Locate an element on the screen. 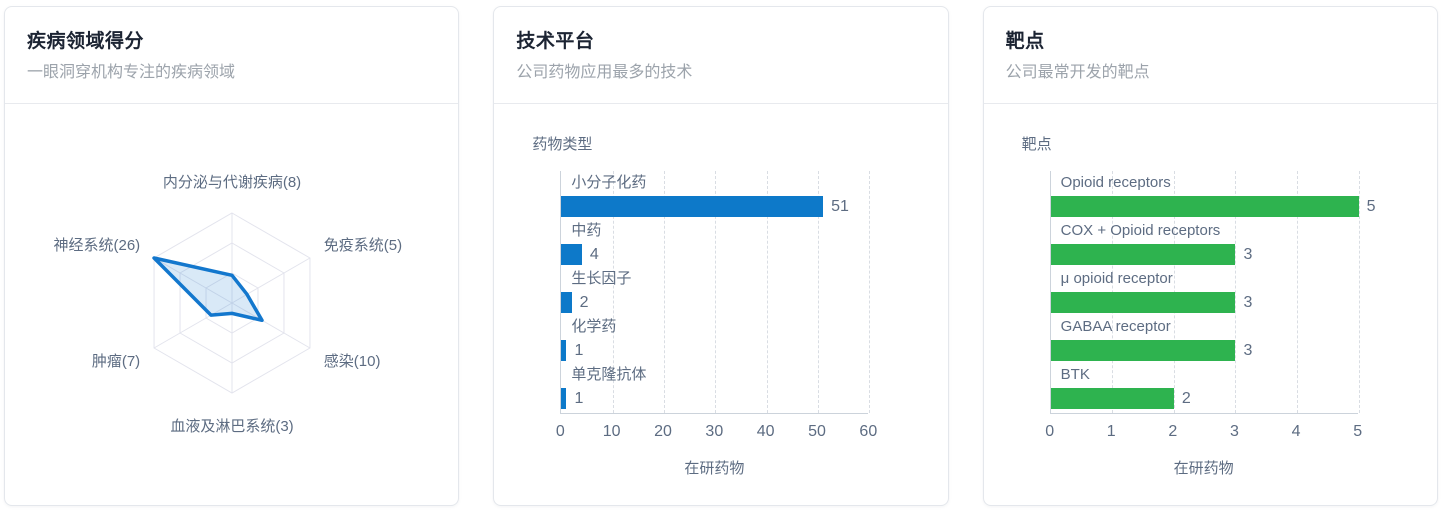  bar-row: 中药 4 is located at coordinates (714, 245).